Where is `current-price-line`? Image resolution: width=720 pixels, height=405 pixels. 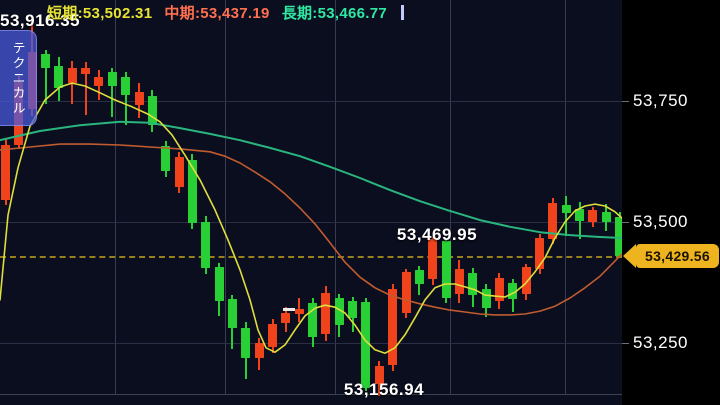 current-price-line is located at coordinates (311, 257).